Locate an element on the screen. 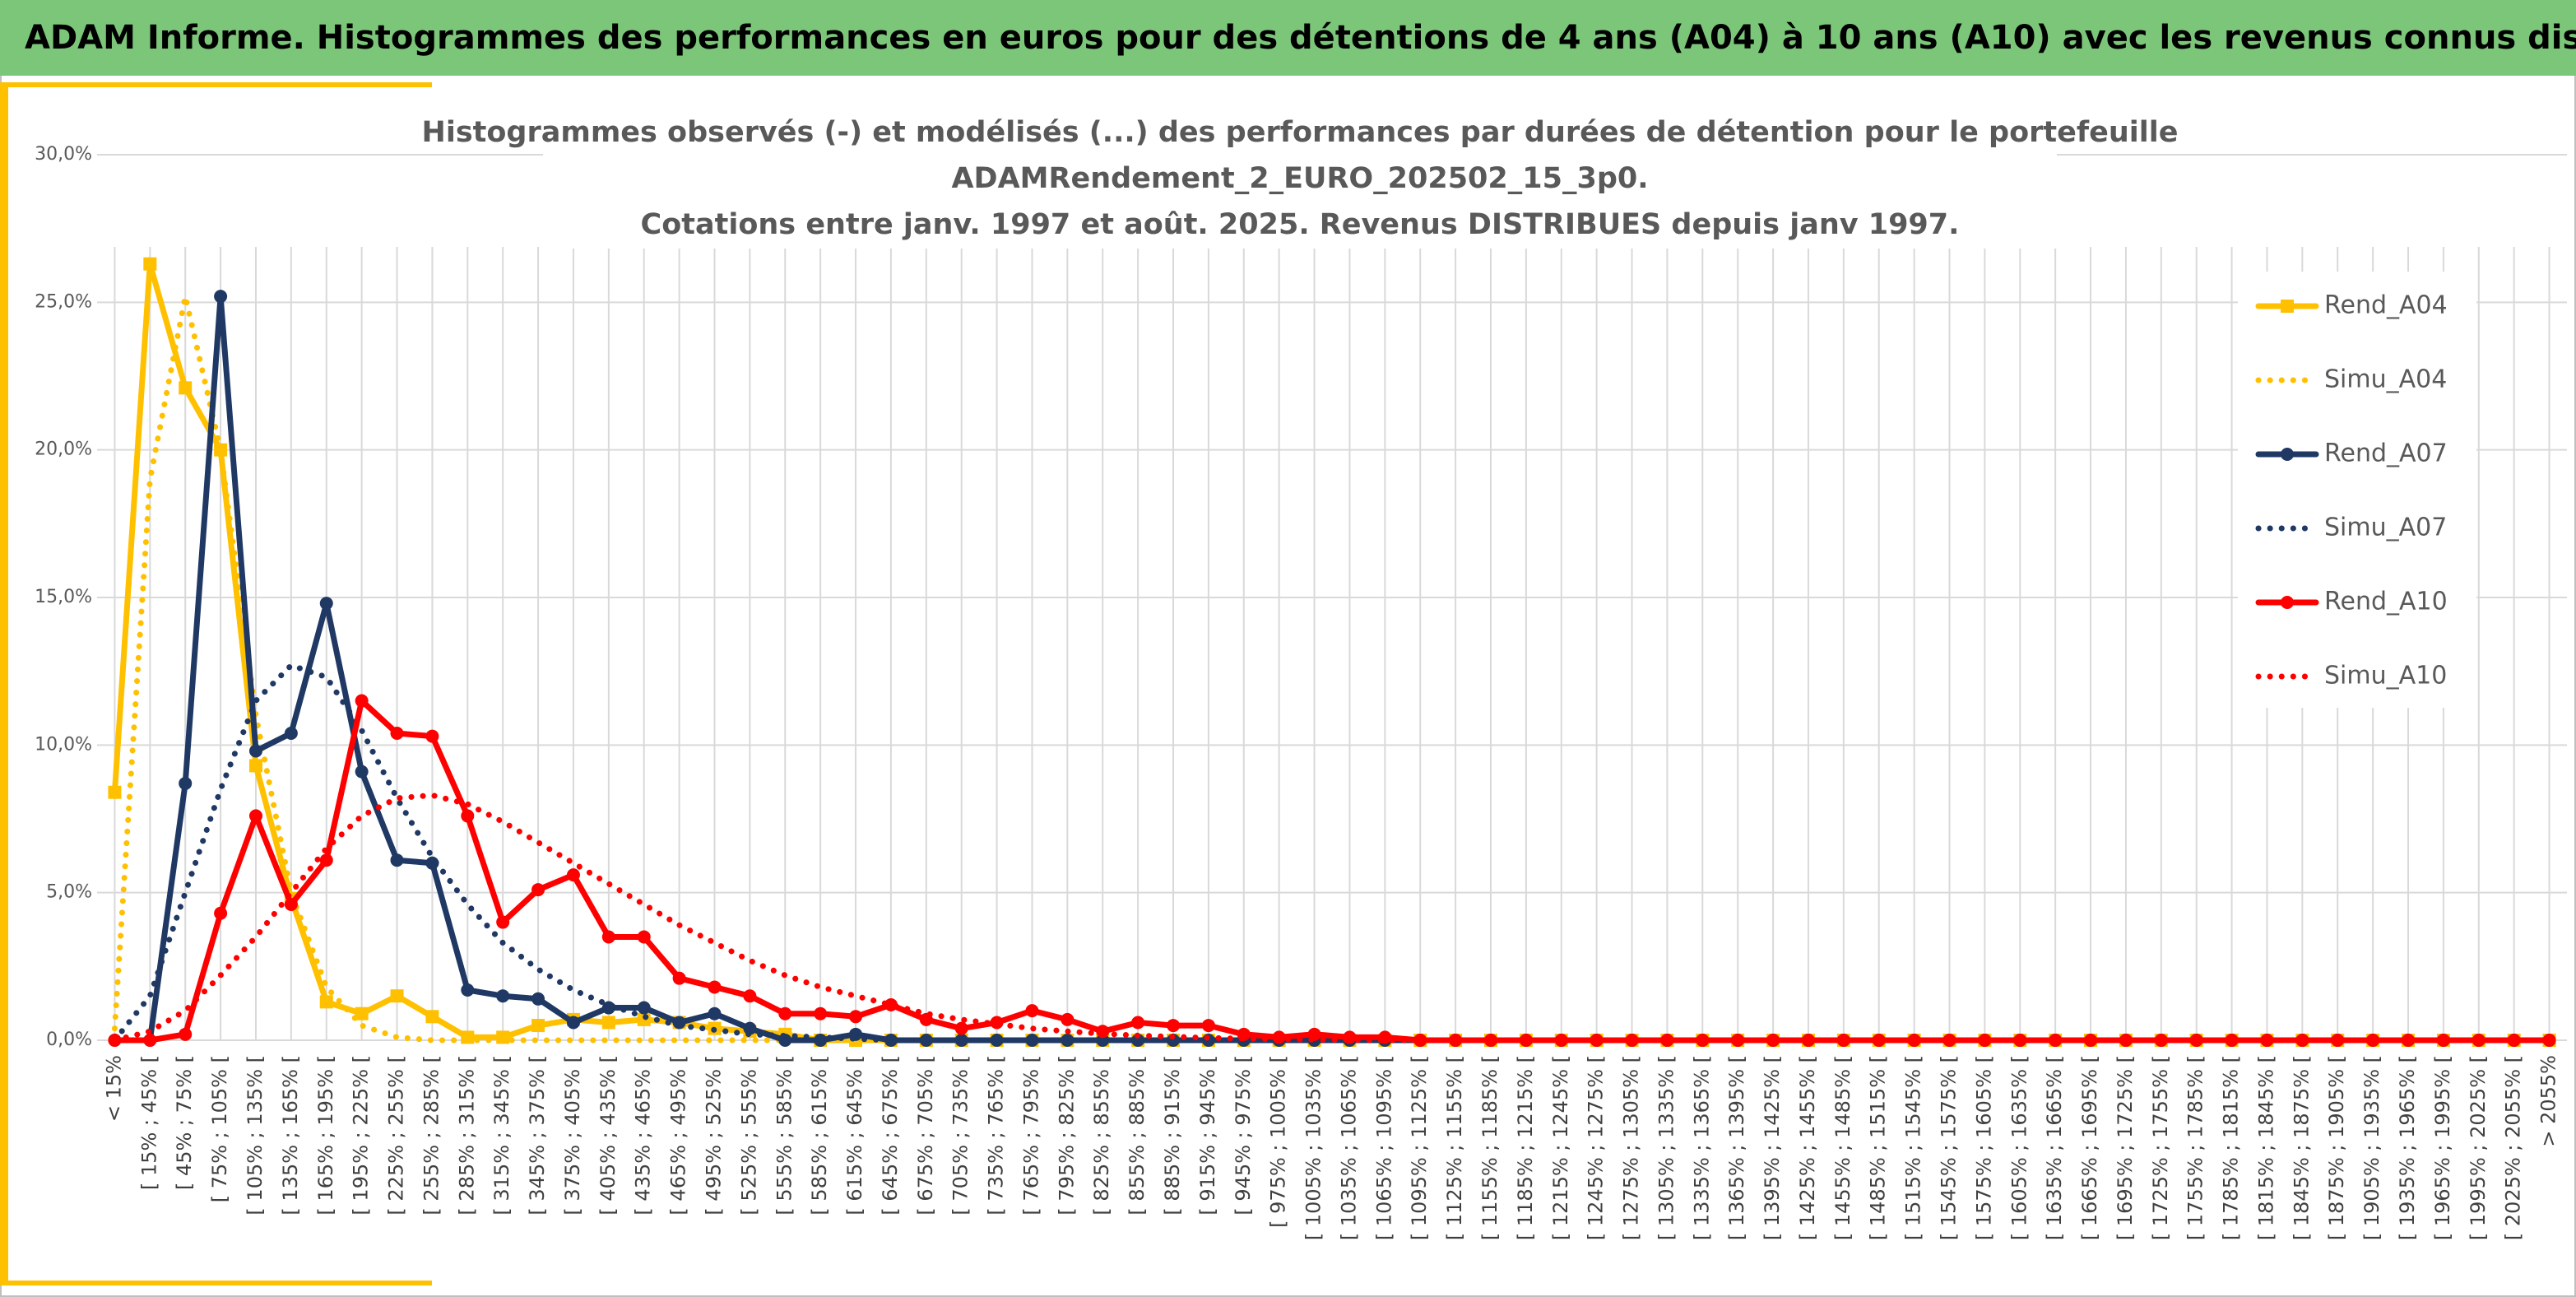 Image resolution: width=2576 pixels, height=1297 pixels. x-tick-label: < 15% is located at coordinates (113, 1089).